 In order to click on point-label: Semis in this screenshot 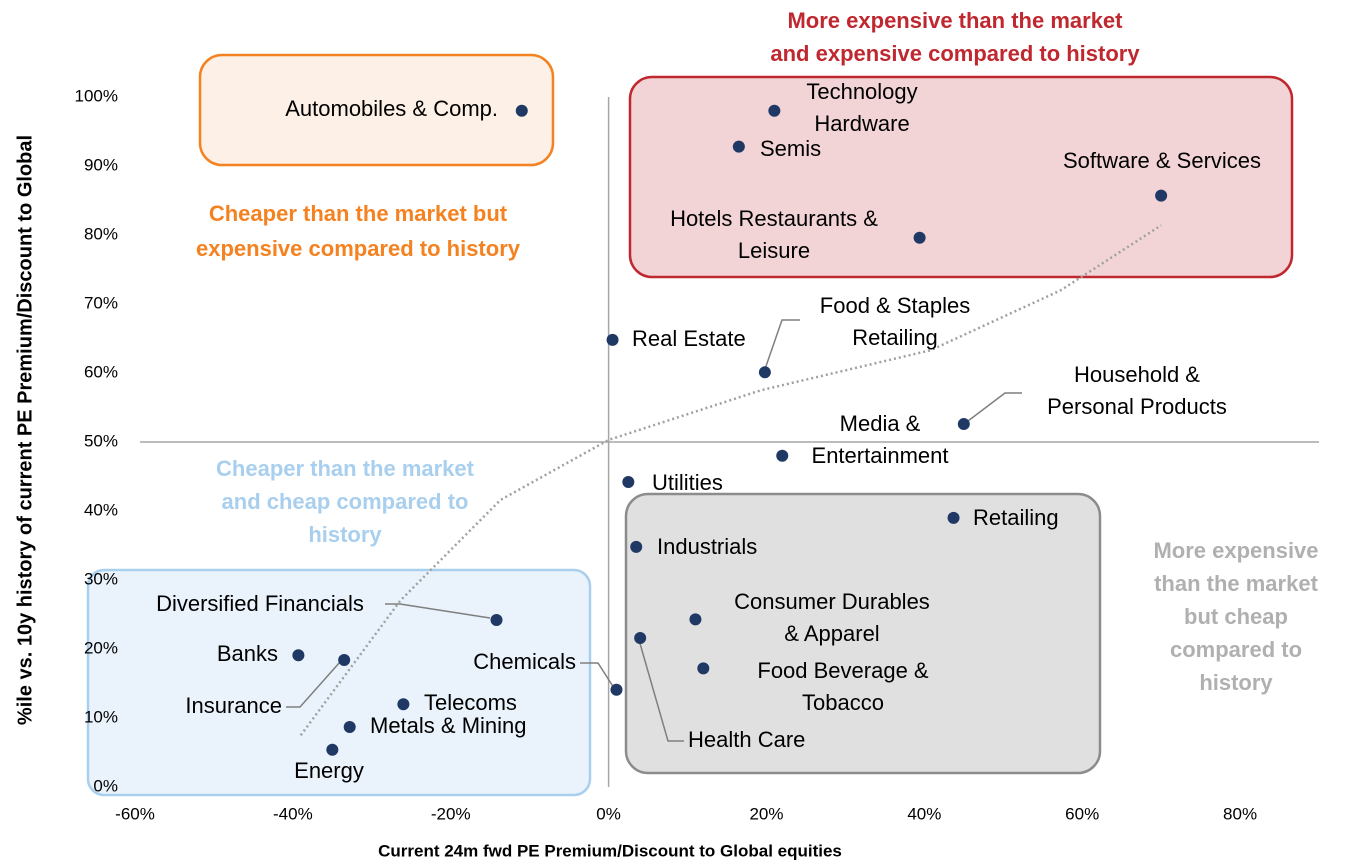, I will do `click(790, 148)`.